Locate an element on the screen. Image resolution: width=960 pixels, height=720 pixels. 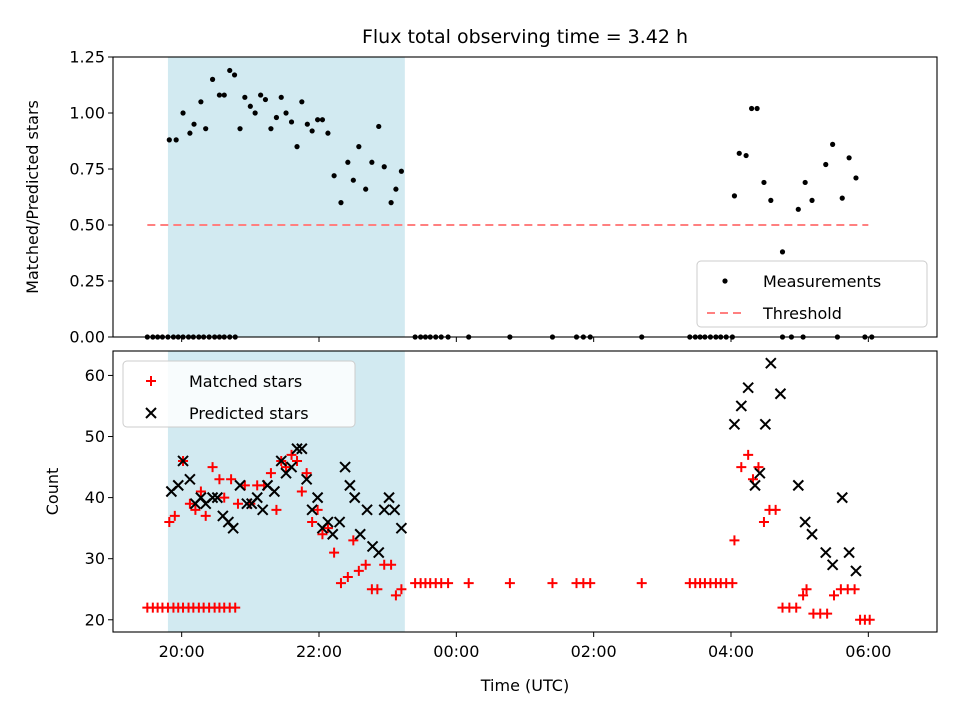
x-tick-label: 22:00 is located at coordinates (319, 651).